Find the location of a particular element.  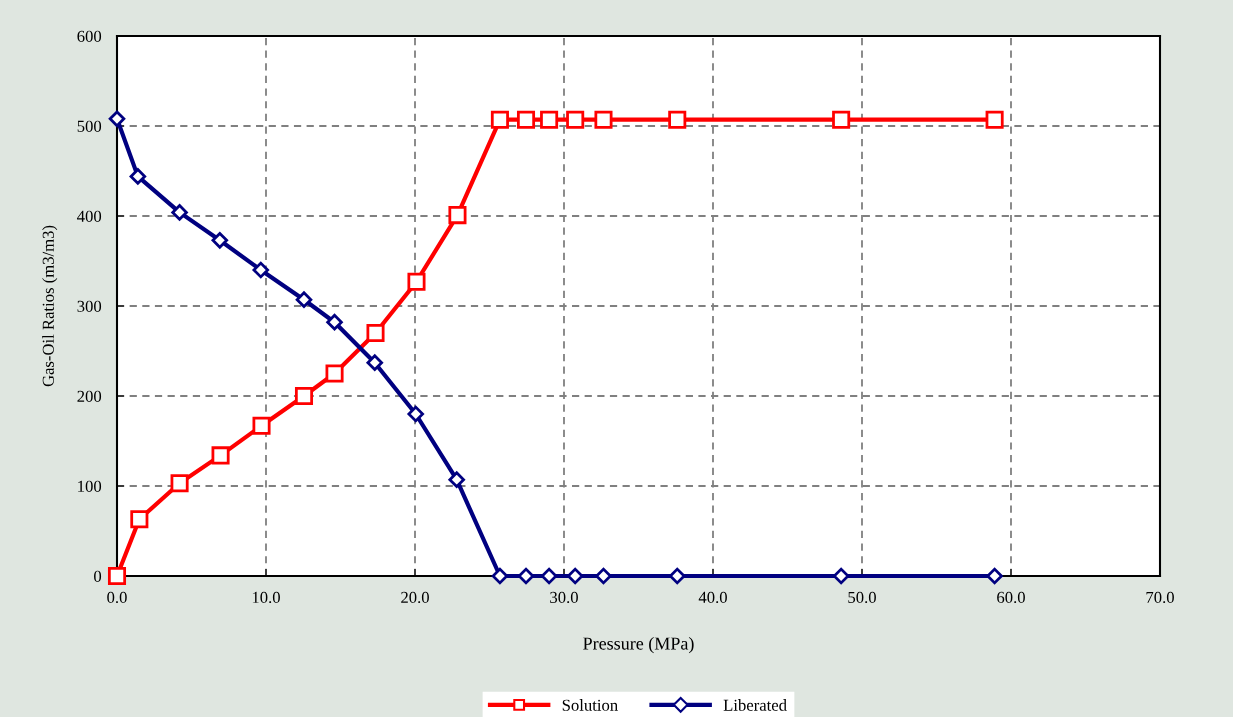

y-tick-label: 300 is located at coordinates (89, 306).